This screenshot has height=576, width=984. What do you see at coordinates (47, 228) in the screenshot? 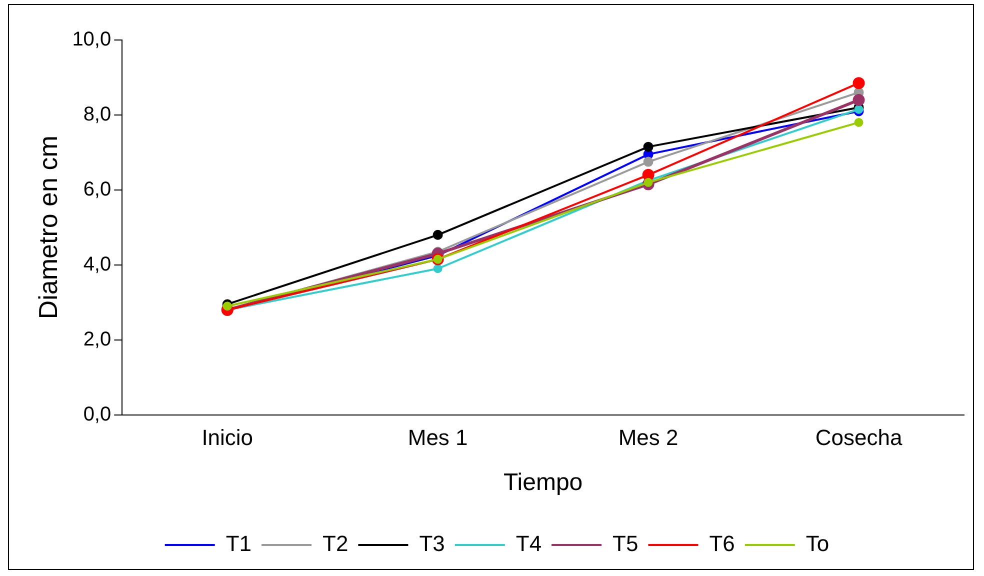
I see `y-axis-title: Diametro en cm` at bounding box center [47, 228].